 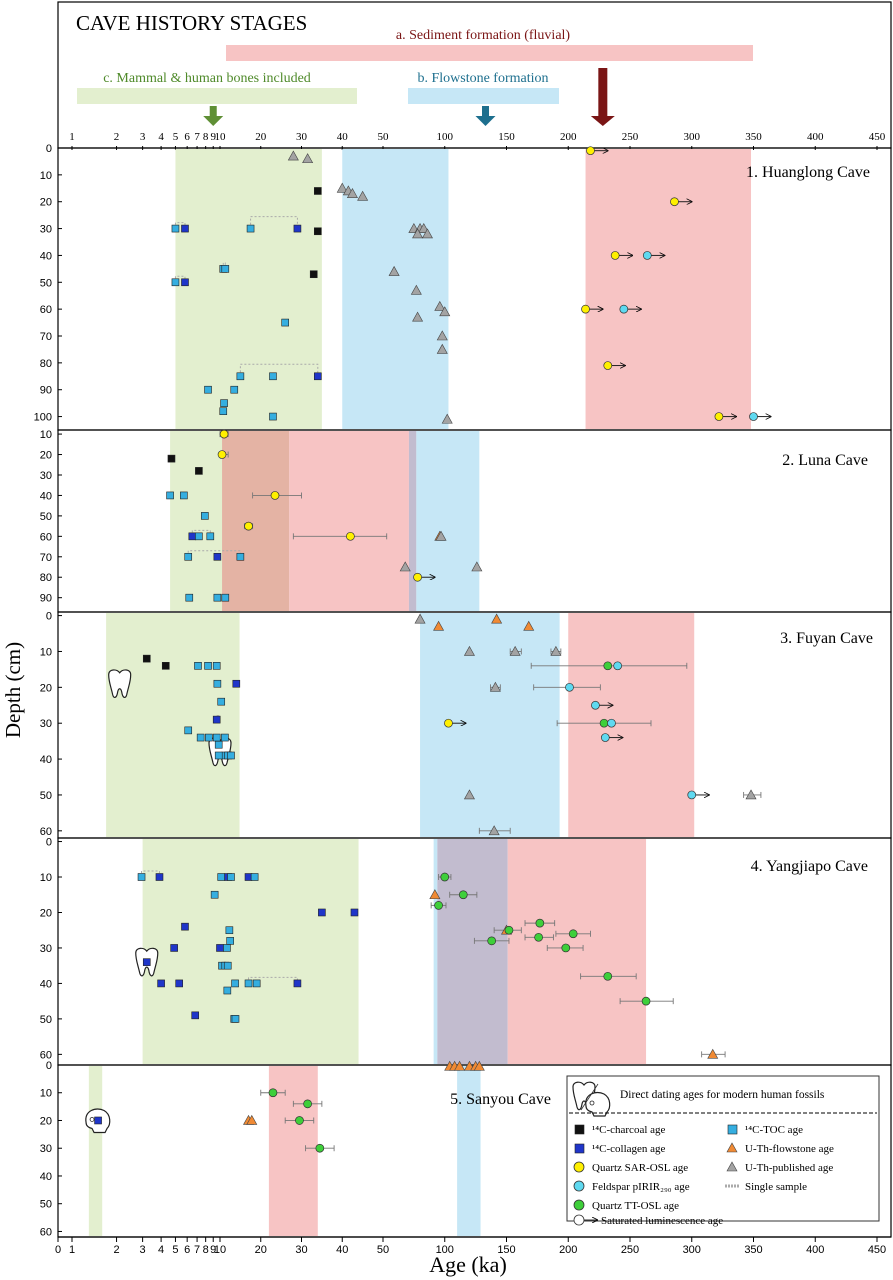 I want to click on bottom-tick-label: 50, so click(x=383, y=1250).